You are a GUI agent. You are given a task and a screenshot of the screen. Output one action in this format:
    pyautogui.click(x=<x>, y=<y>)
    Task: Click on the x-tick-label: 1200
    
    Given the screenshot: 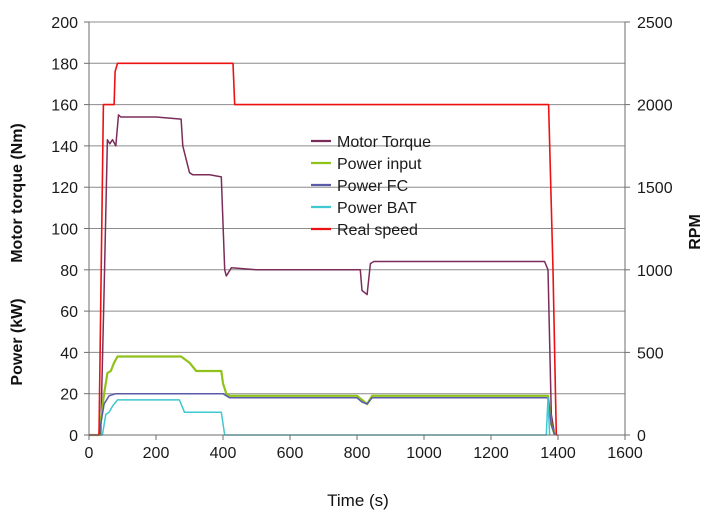 What is the action you would take?
    pyautogui.click(x=491, y=453)
    